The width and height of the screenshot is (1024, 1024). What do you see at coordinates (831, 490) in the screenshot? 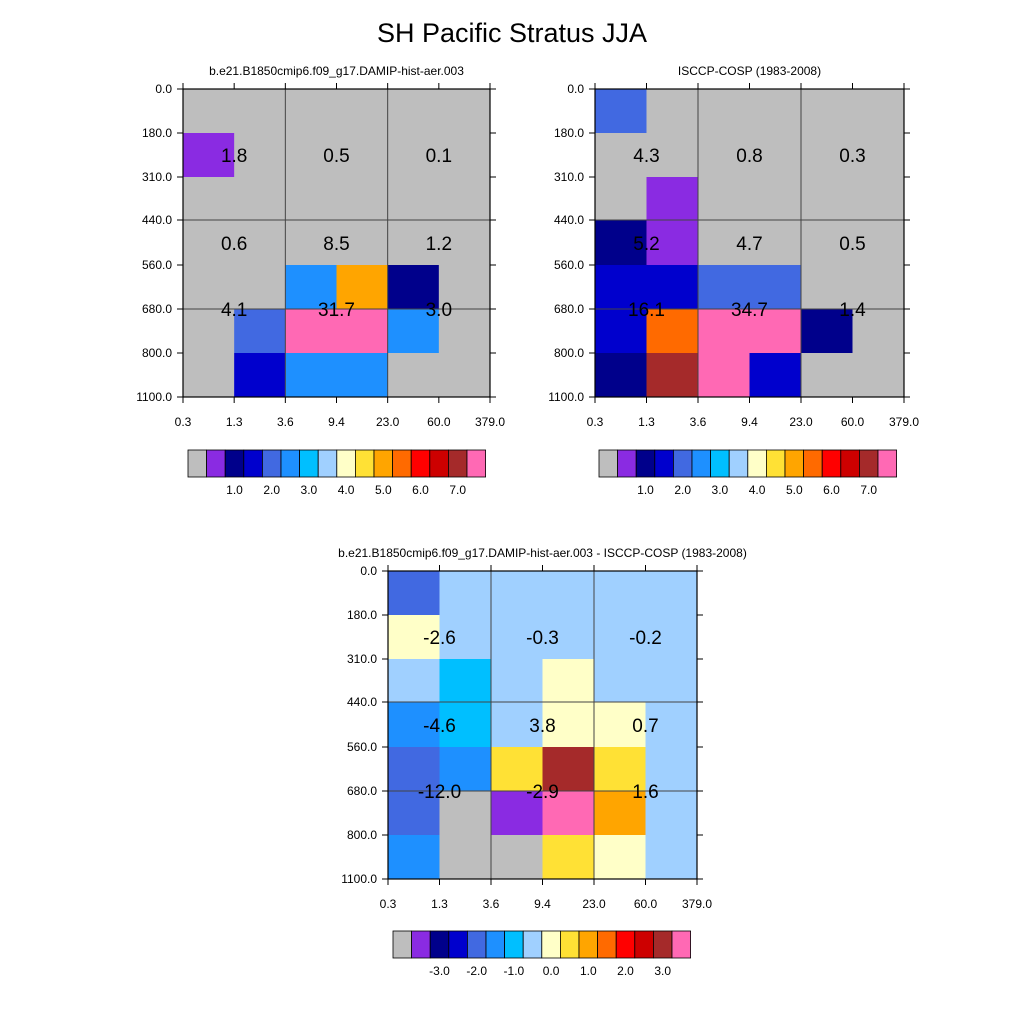
I see `colorbar-label: 6.0` at bounding box center [831, 490].